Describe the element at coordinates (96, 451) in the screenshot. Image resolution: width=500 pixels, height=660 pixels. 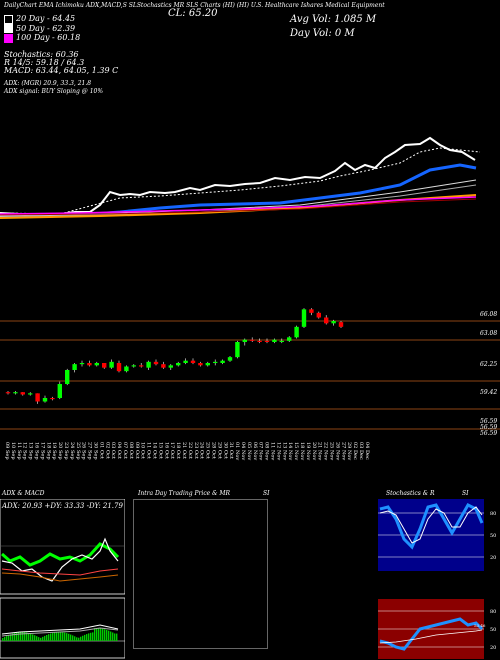
I see `date-label: 30 Sep` at that location.